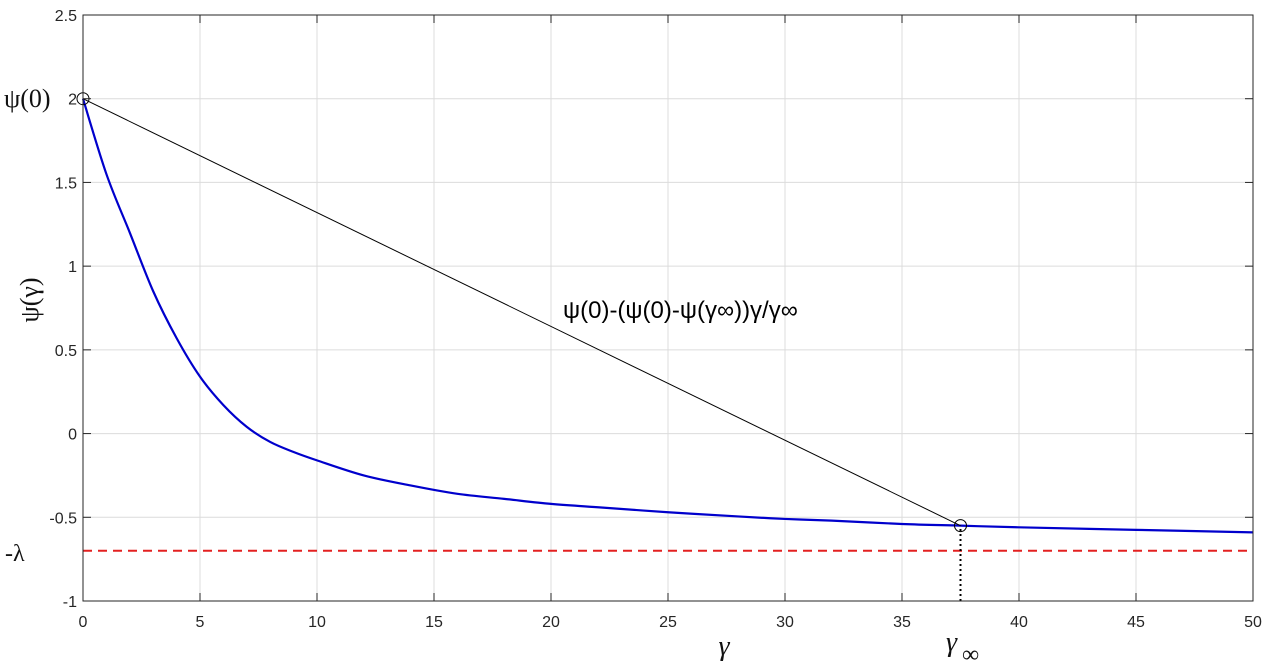 The height and width of the screenshot is (666, 1273). What do you see at coordinates (70, 602) in the screenshot?
I see `y-tick-label: -1` at bounding box center [70, 602].